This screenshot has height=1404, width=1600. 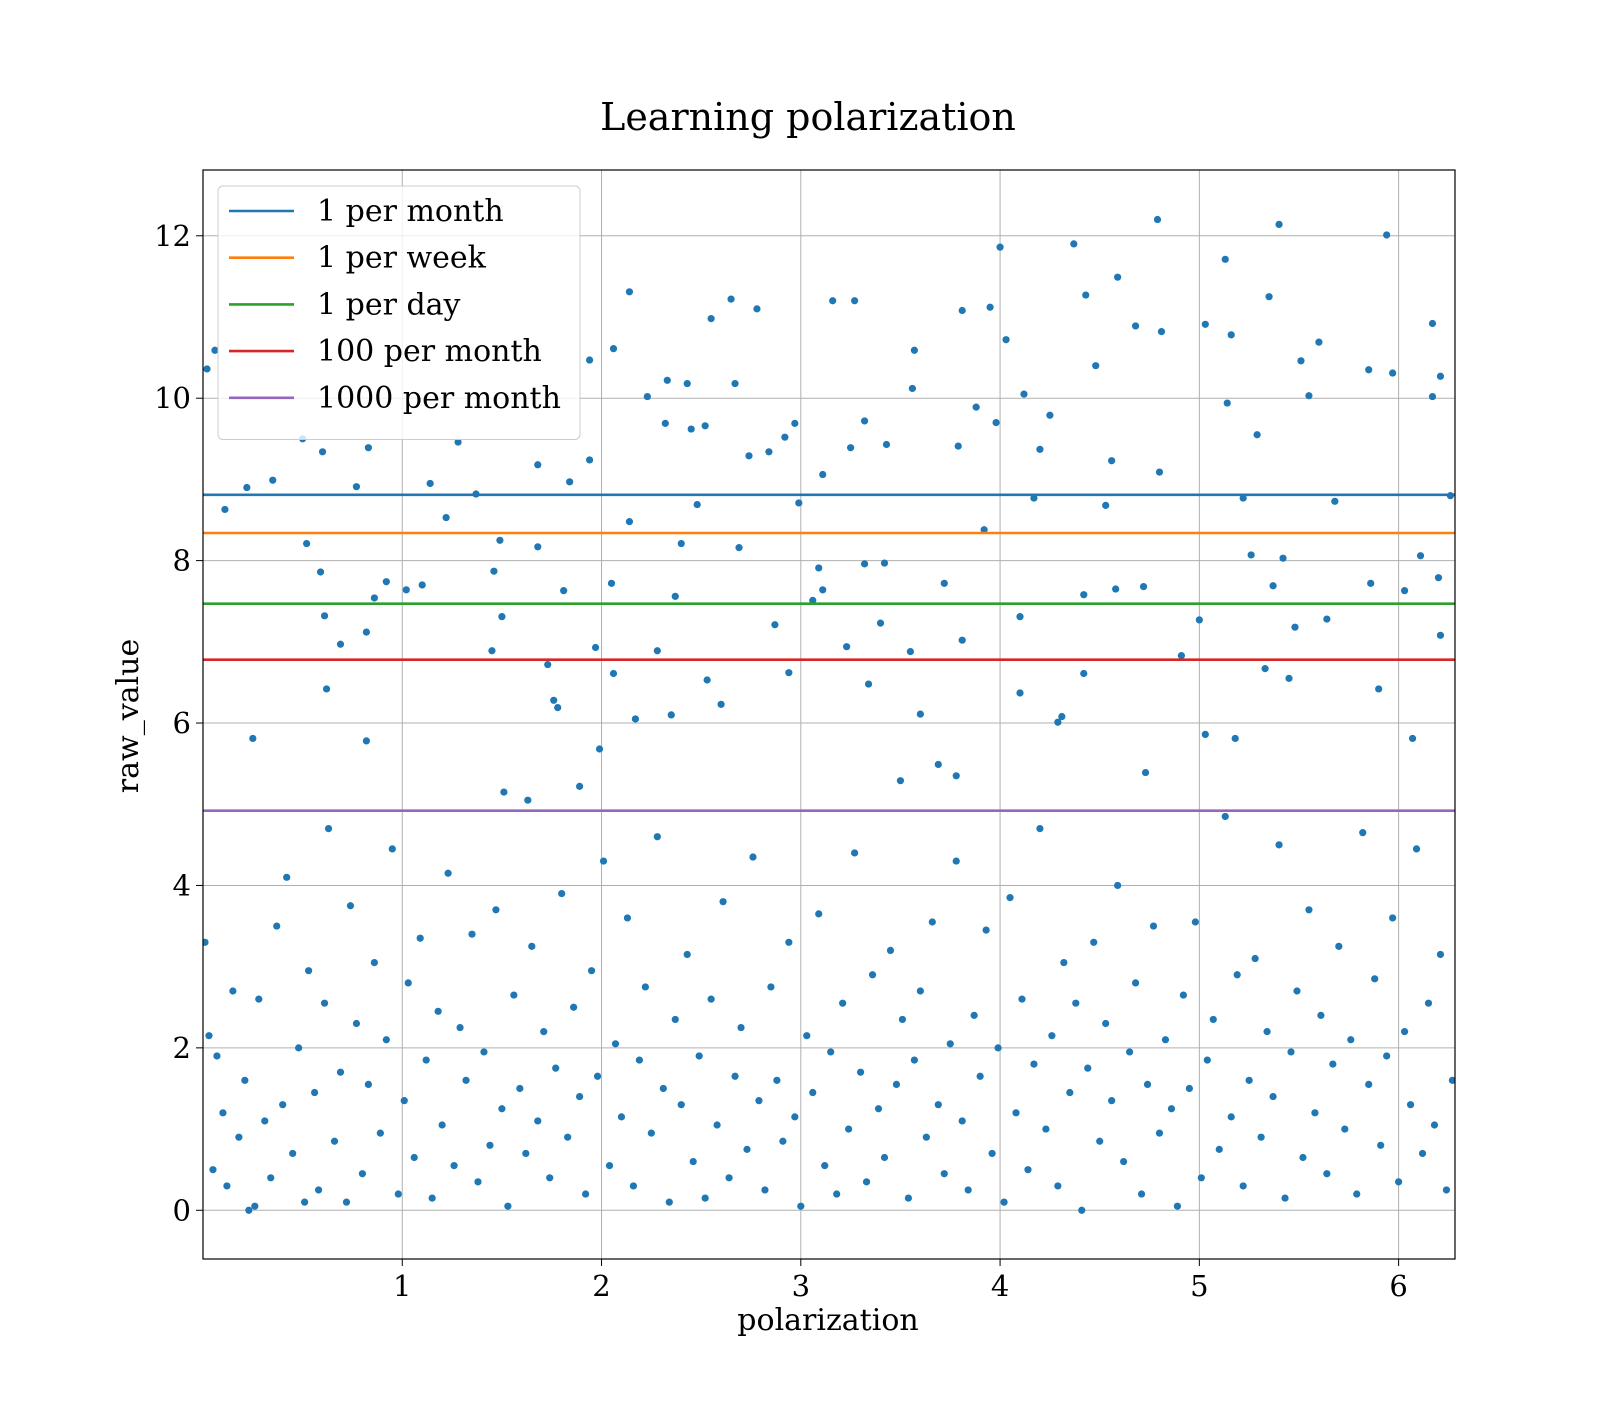 What do you see at coordinates (402, 258) in the screenshot?
I see `legend-label: 1 per week` at bounding box center [402, 258].